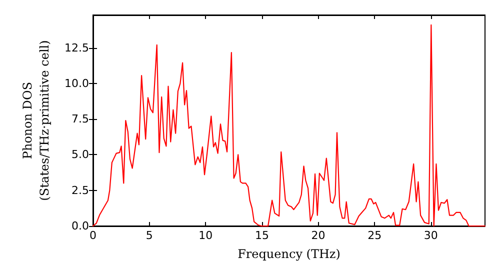 This screenshot has height=280, width=500. What do you see at coordinates (261, 235) in the screenshot?
I see `x-tick-label: 15` at bounding box center [261, 235].